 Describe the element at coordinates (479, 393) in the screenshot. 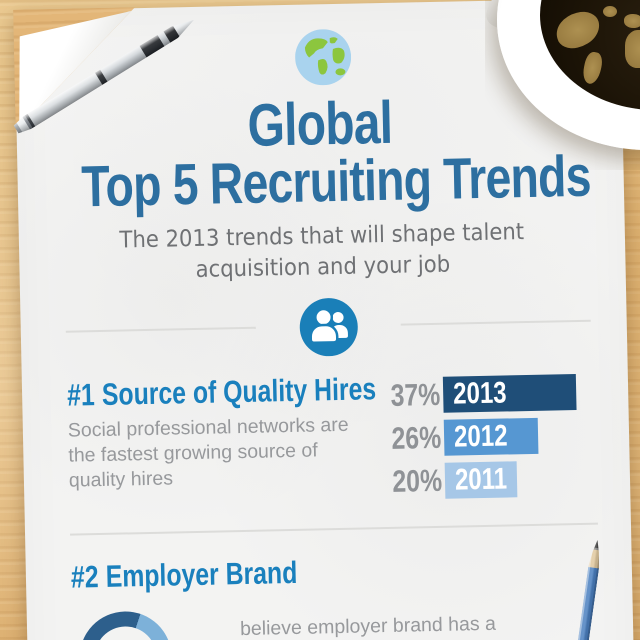

I see `bar-category-label: 2013` at that location.